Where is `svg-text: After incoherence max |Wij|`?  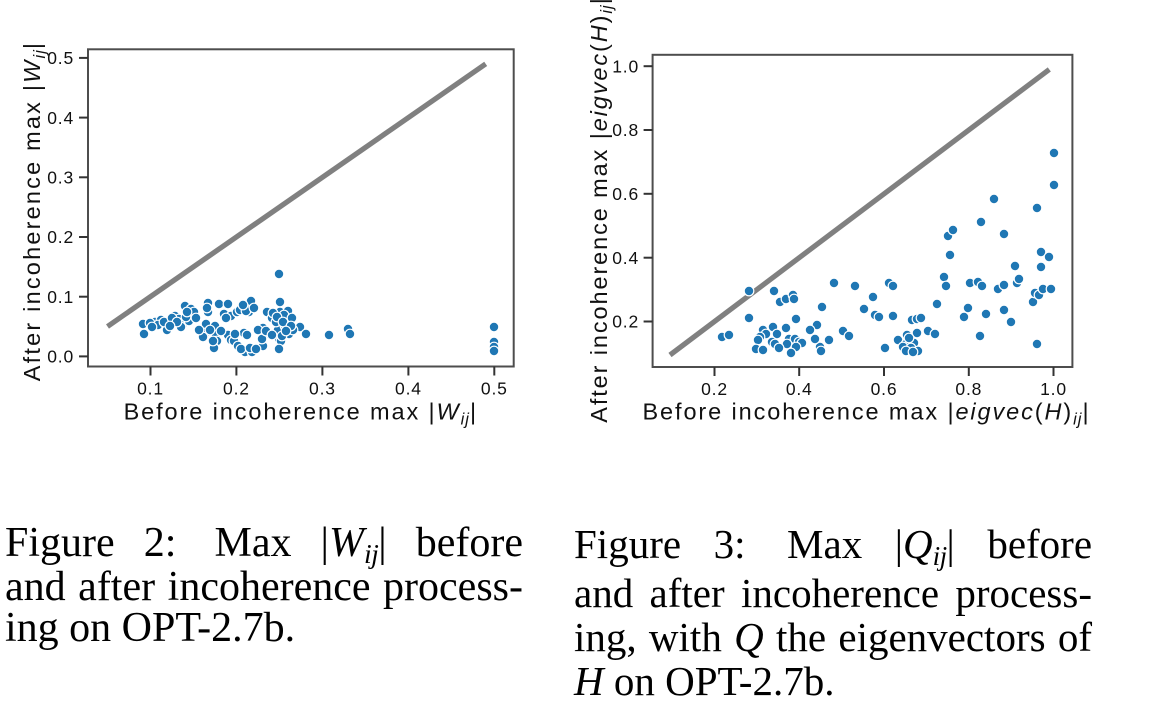 svg-text: After incoherence max |Wij| is located at coordinates (34, 211).